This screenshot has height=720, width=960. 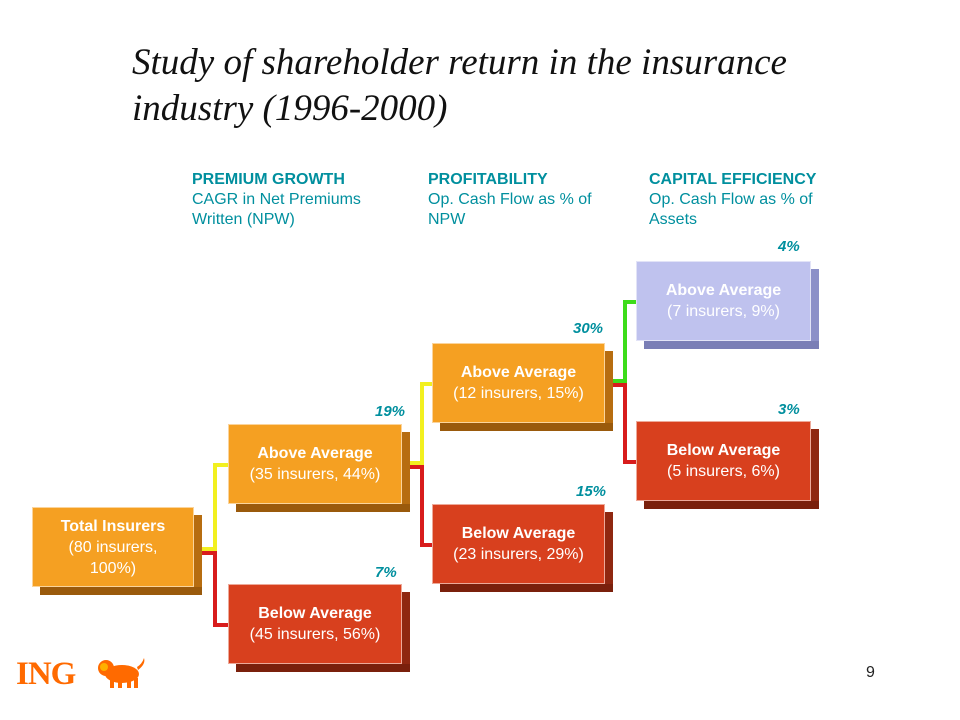 What do you see at coordinates (789, 409) in the screenshot?
I see `return-capital-below: 3%` at bounding box center [789, 409].